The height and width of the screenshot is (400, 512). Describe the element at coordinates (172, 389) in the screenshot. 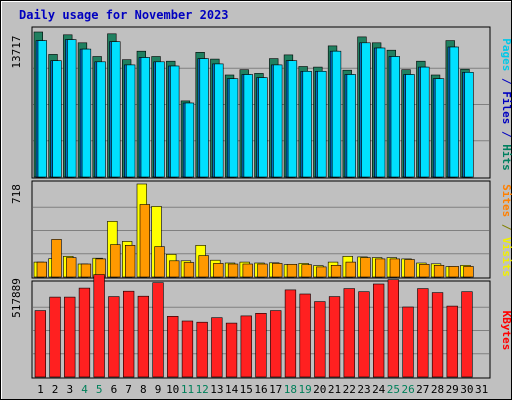

I see `x-tick-label-day-10: 10` at that location.